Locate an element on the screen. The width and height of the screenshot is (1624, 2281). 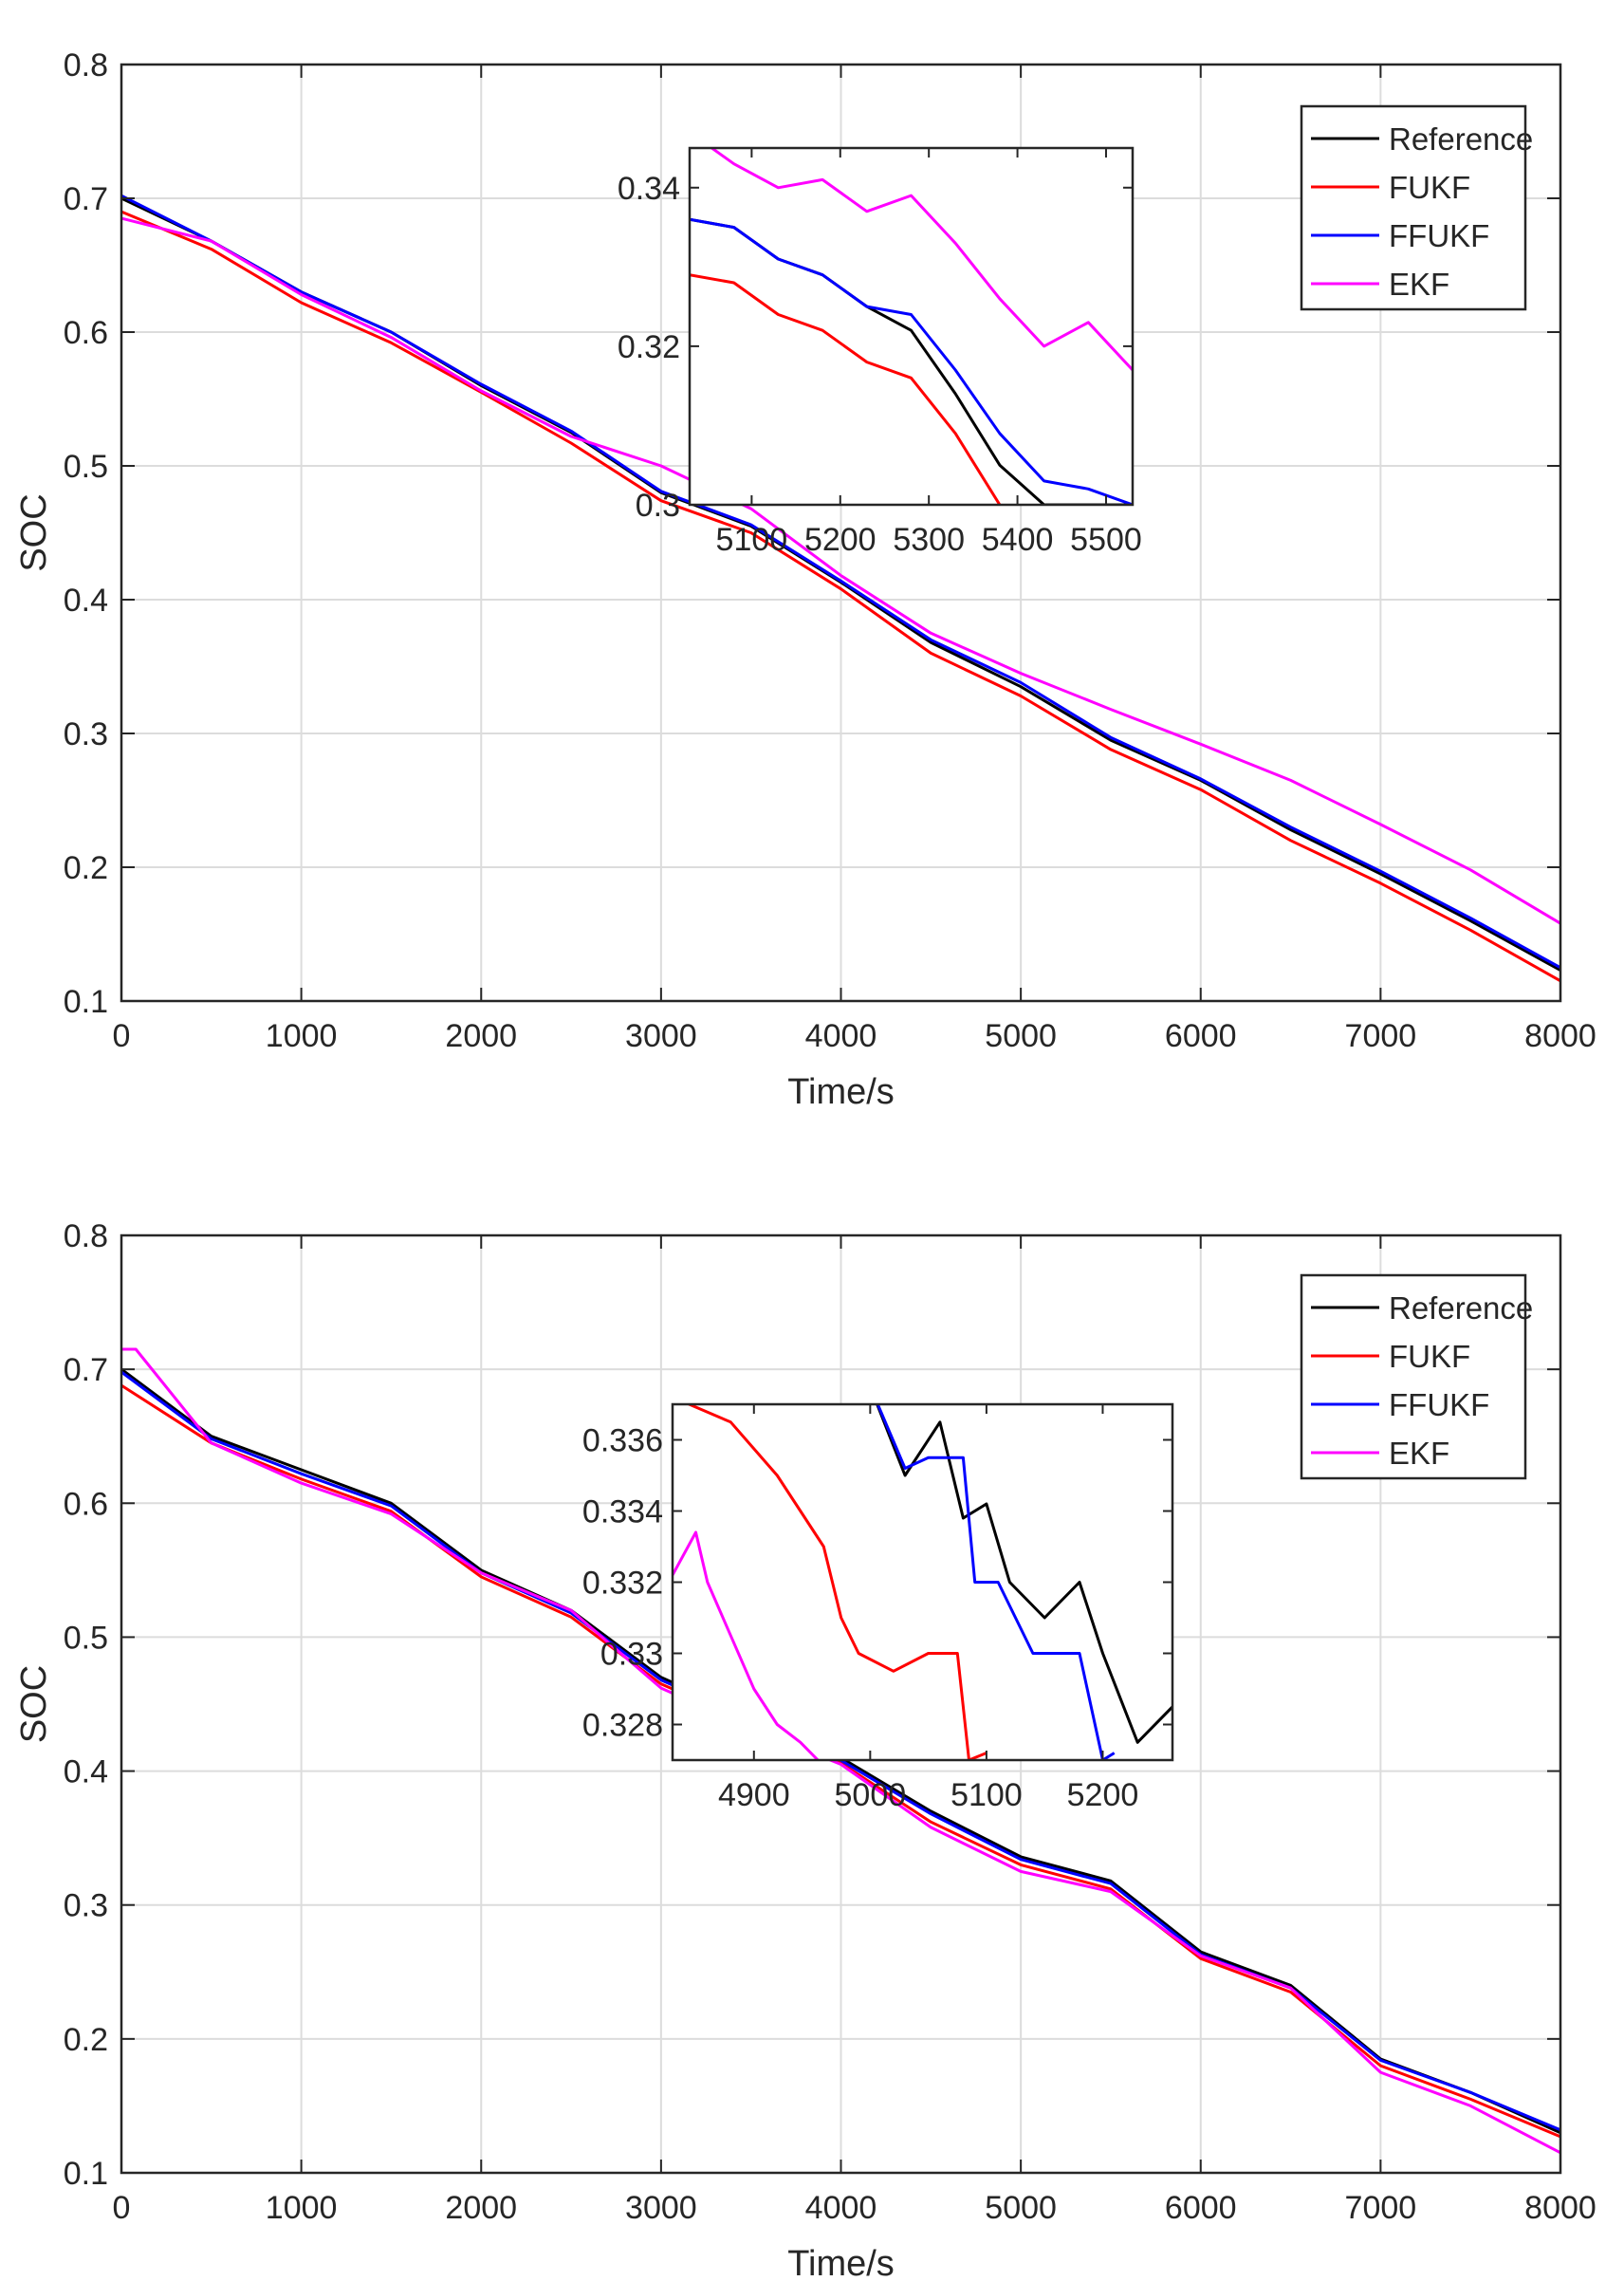
inset-chart: 5100 5200 5300 5400 5500 0.3 0.32 0.34 is located at coordinates (880, 352).